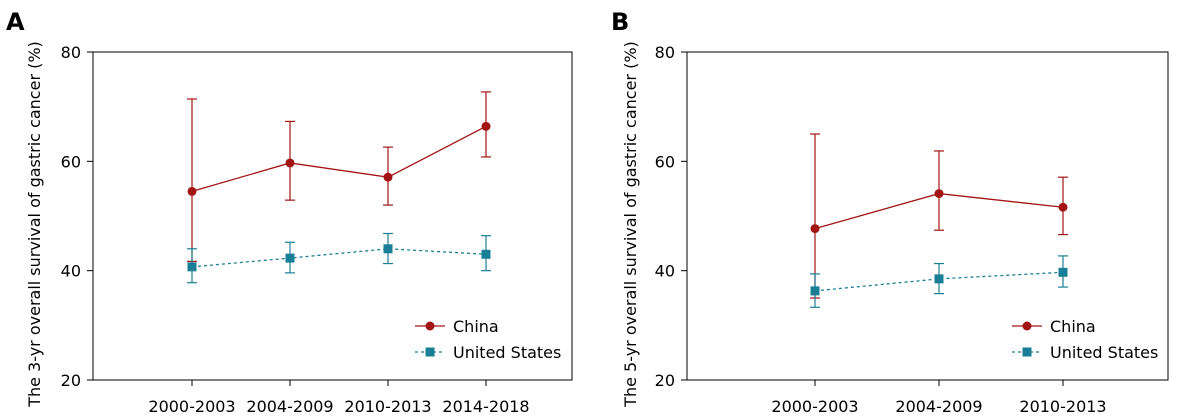 Image resolution: width=1178 pixels, height=419 pixels. What do you see at coordinates (620, 22) in the screenshot?
I see `panel-letter: B` at bounding box center [620, 22].